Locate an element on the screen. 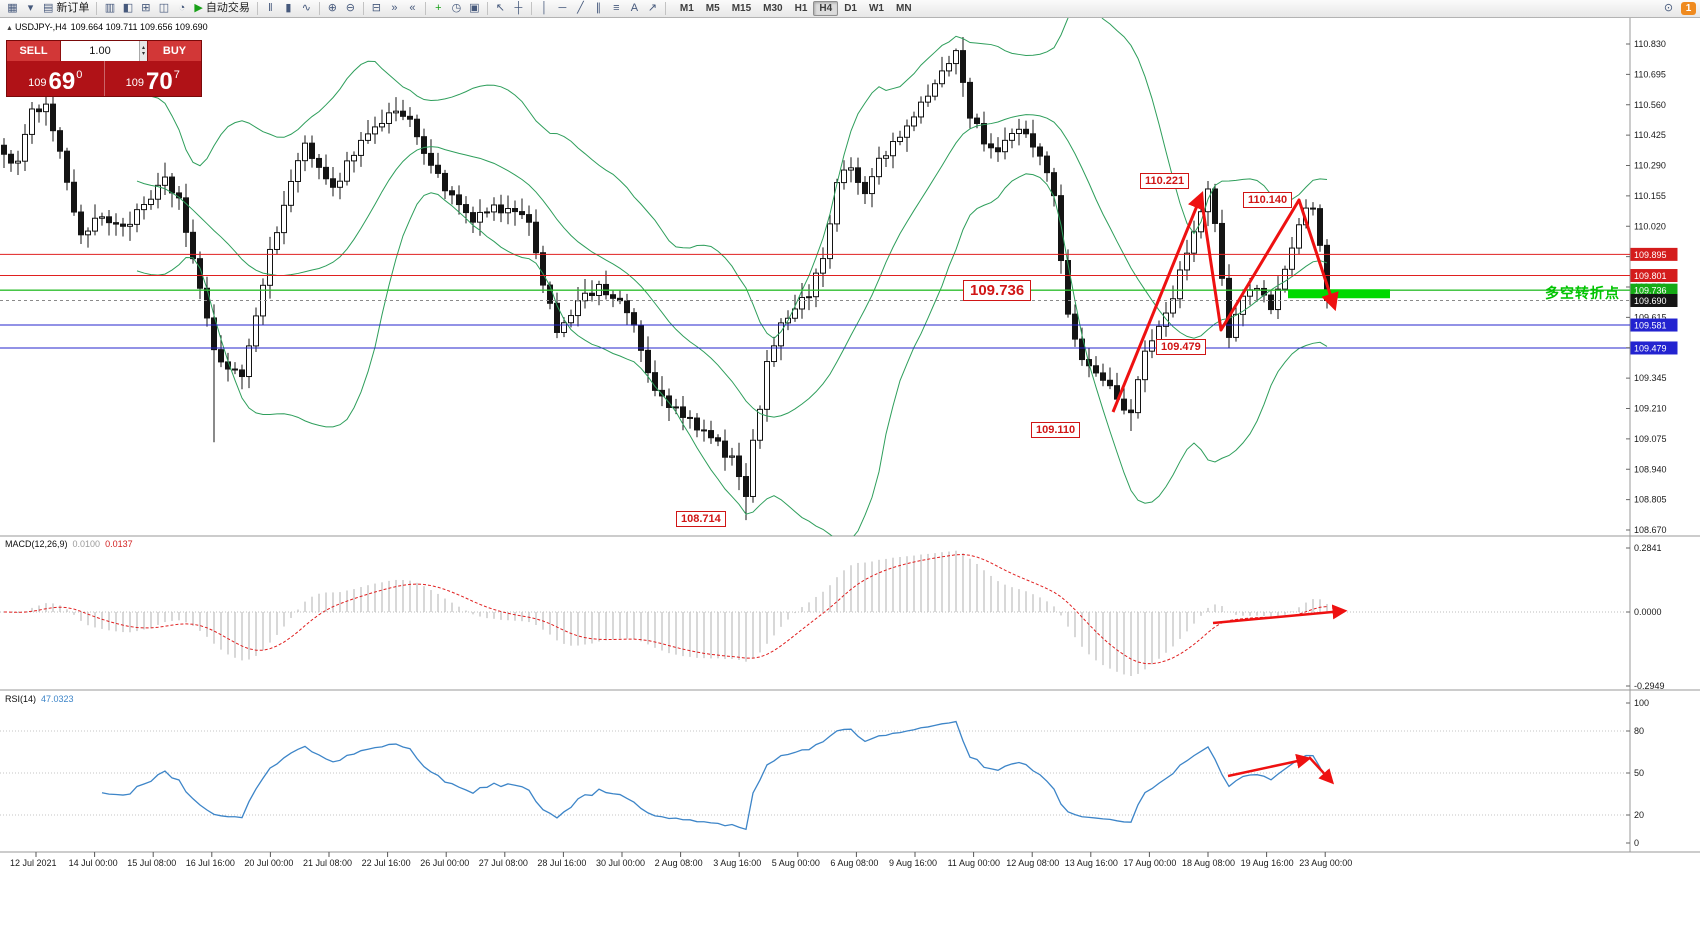 This screenshot has height=942, width=1700. svg-text: 22 Jul 16:00 is located at coordinates (386, 863).